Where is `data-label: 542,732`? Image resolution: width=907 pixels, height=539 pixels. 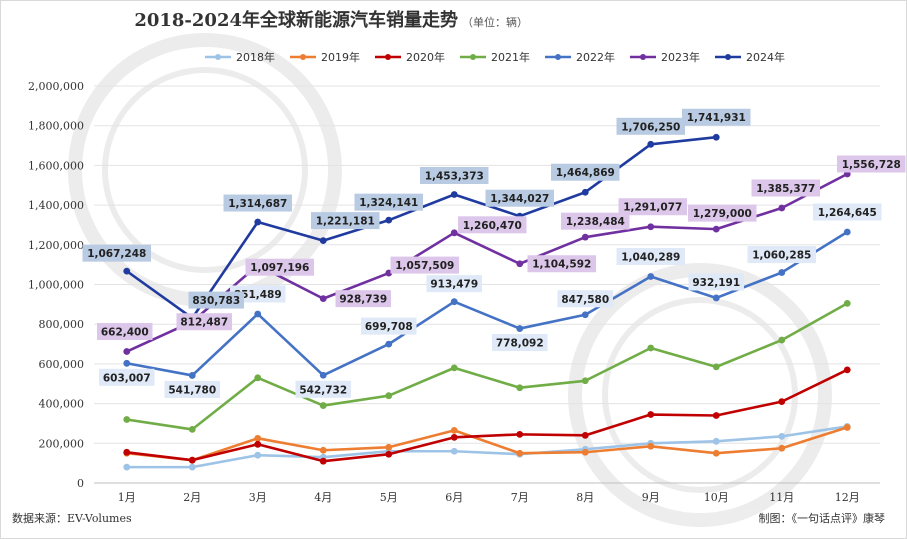 data-label: 542,732 is located at coordinates (323, 390).